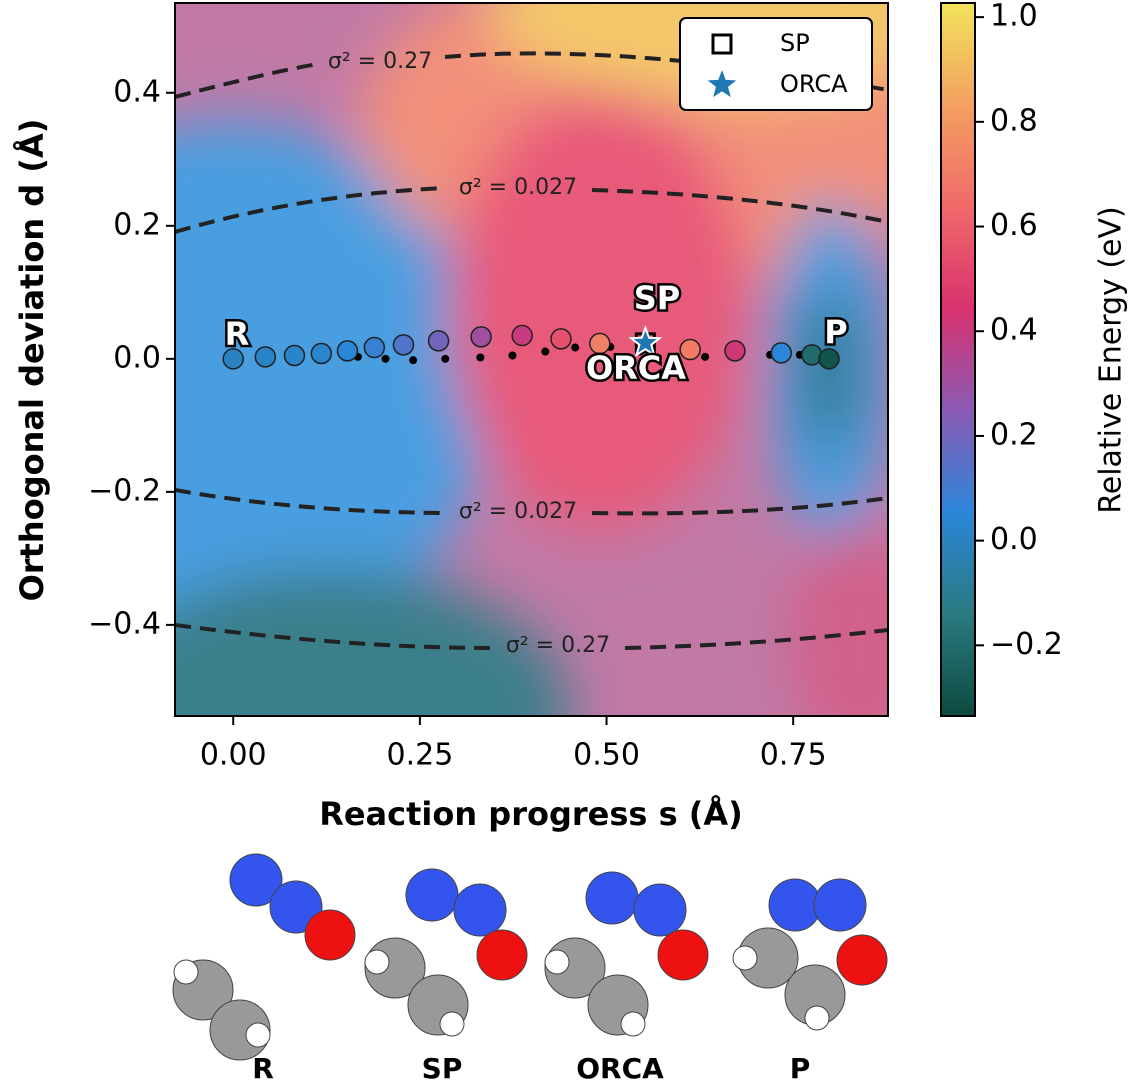 The image size is (1134, 1085). What do you see at coordinates (530, 957) in the screenshot?
I see `molecules` at bounding box center [530, 957].